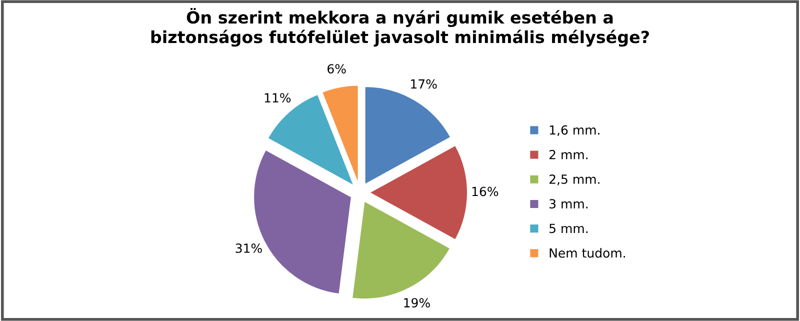  What do you see at coordinates (249, 248) in the screenshot?
I see `data-label: 31%` at bounding box center [249, 248].